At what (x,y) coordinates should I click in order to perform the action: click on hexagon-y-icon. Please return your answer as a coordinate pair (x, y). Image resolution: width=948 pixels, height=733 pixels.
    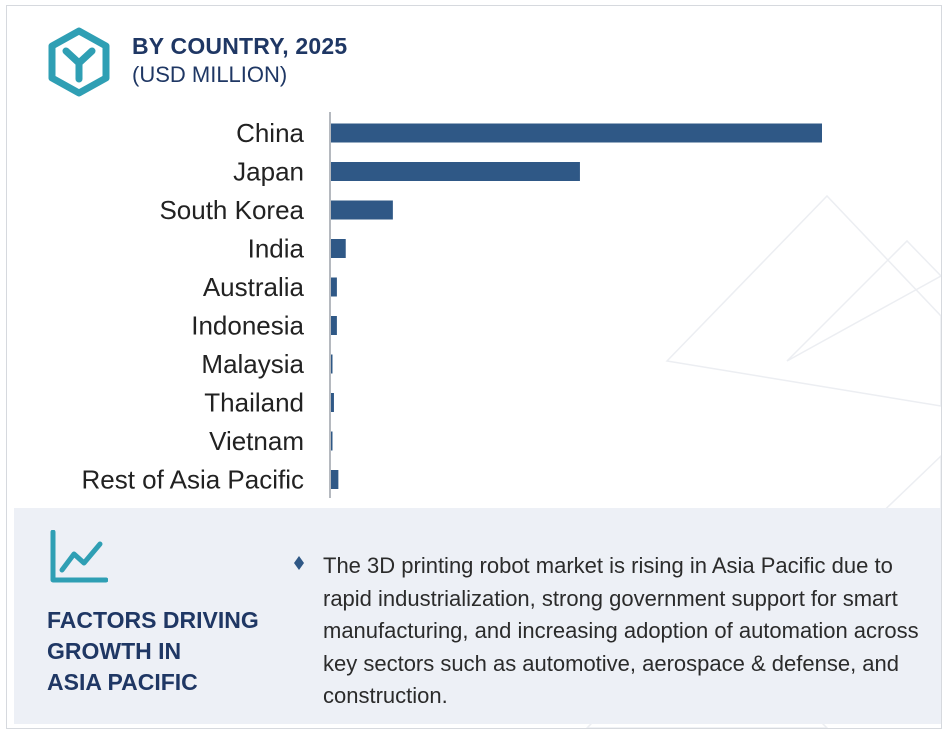
    Looking at the image, I should click on (79, 62).